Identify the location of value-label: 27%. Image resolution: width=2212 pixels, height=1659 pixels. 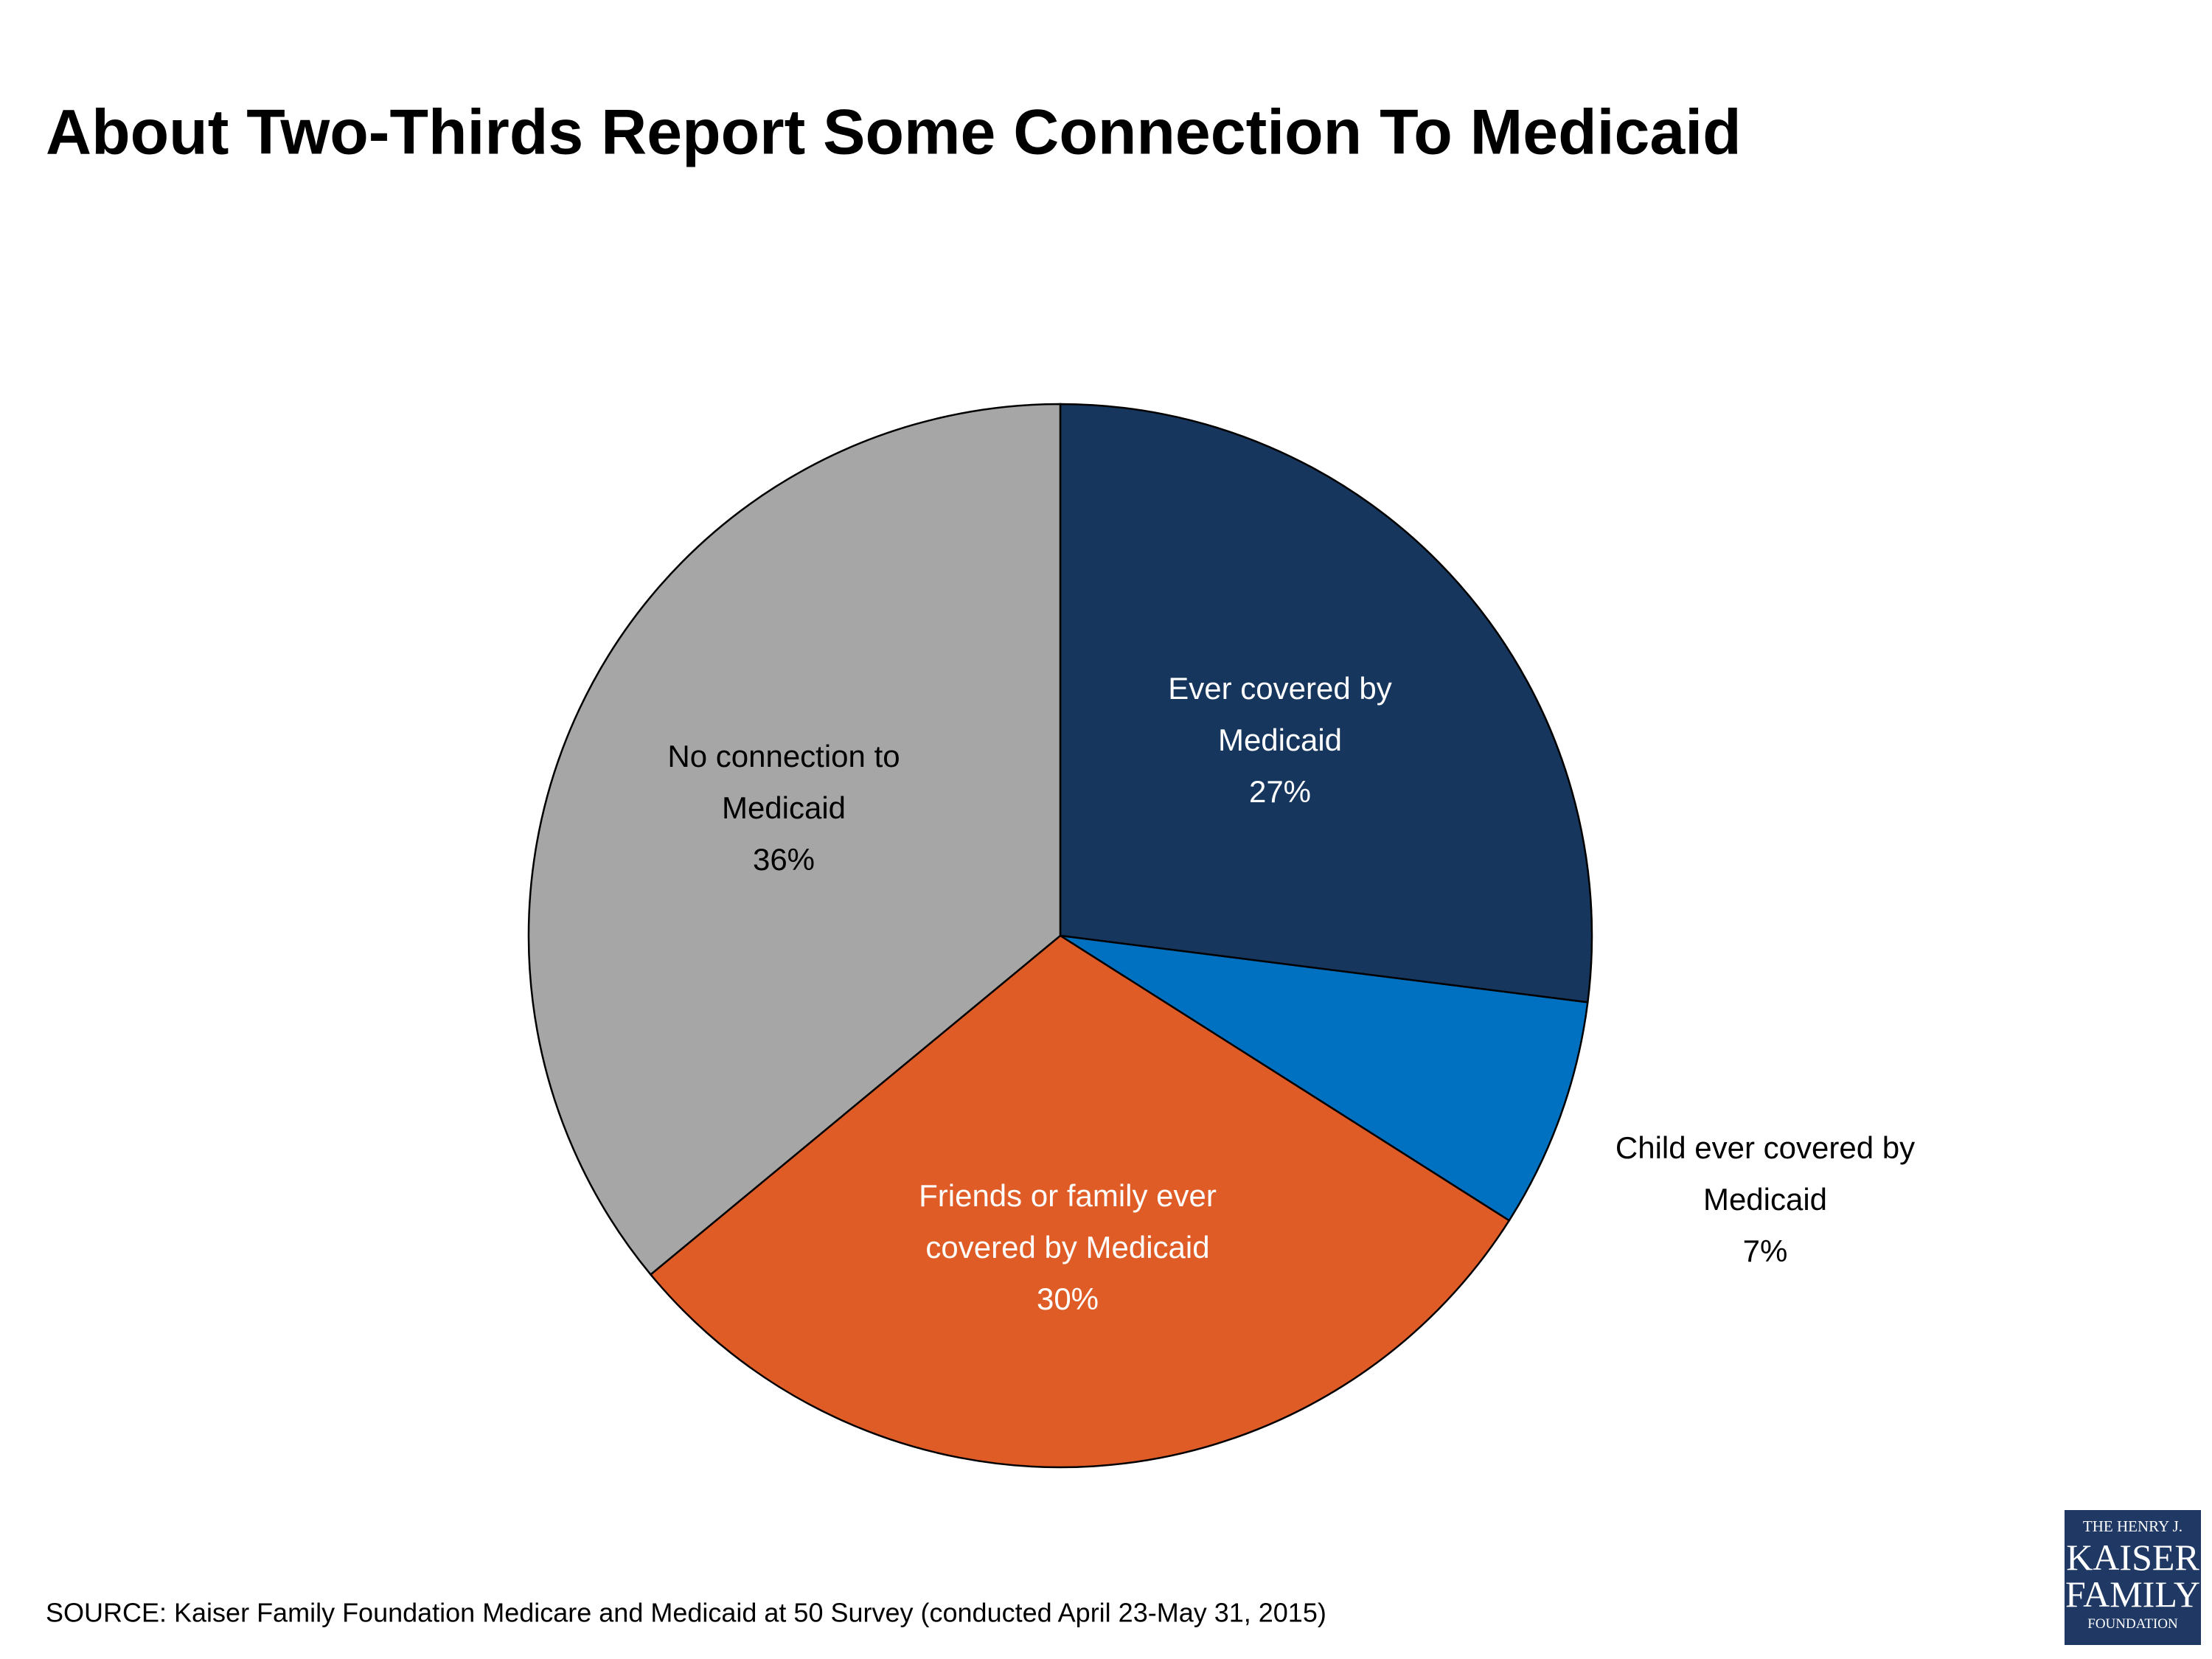
(1280, 791).